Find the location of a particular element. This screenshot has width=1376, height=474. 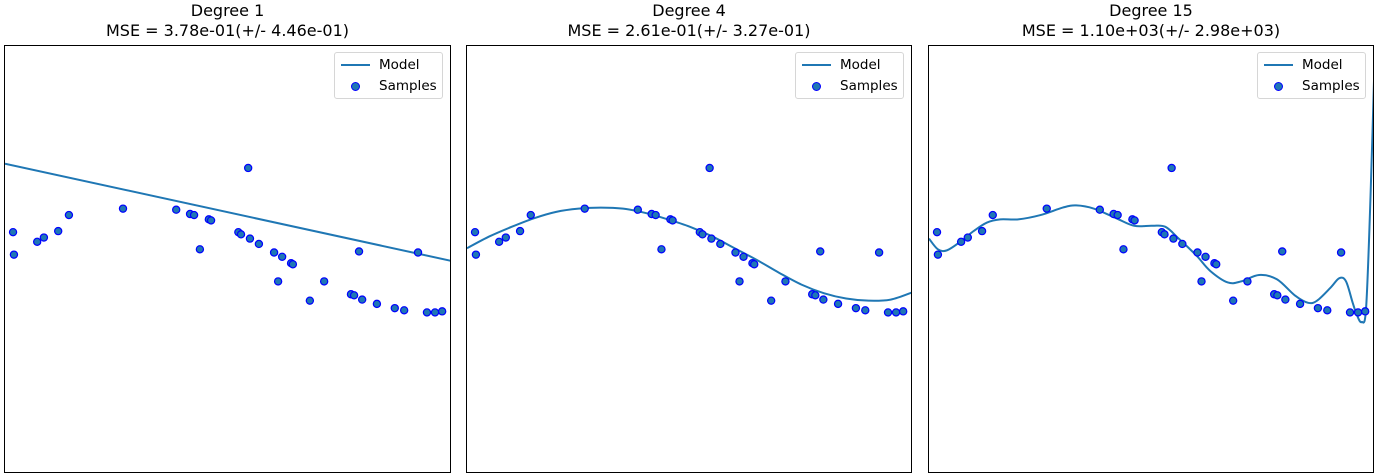

legend-item-model: Model is located at coordinates (849, 65).